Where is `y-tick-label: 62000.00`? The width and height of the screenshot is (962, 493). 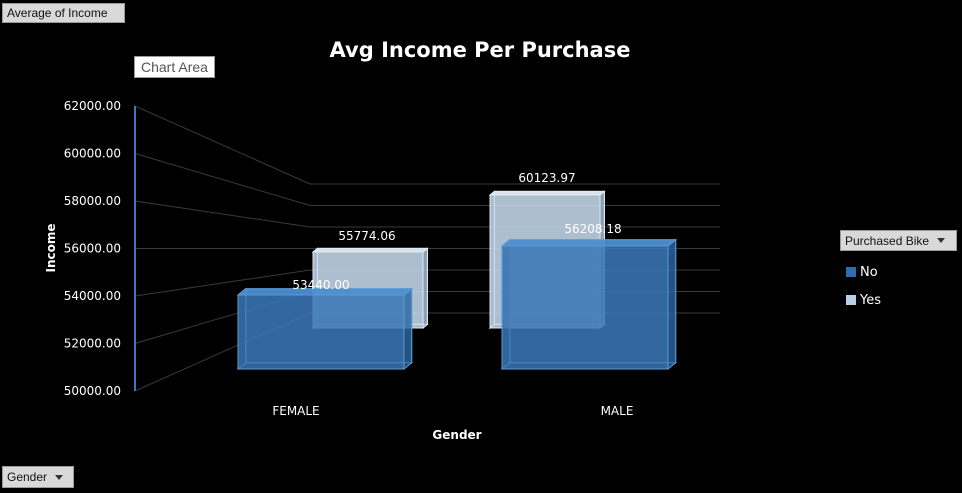 y-tick-label: 62000.00 is located at coordinates (92, 106).